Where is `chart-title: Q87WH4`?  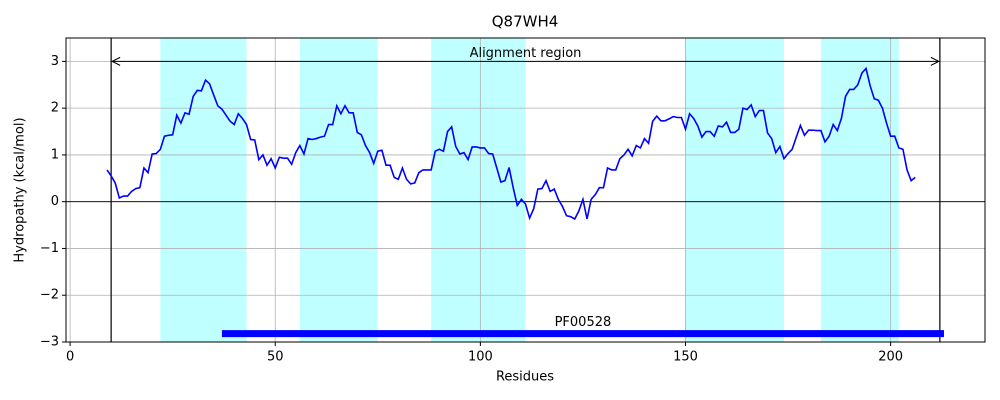 chart-title: Q87WH4 is located at coordinates (525, 22).